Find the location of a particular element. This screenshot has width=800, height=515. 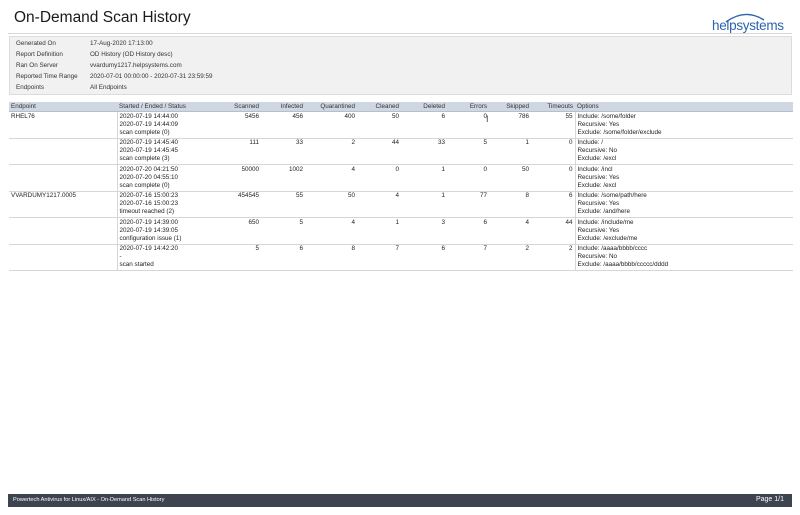

skipped-cell: 2 is located at coordinates (510, 257).